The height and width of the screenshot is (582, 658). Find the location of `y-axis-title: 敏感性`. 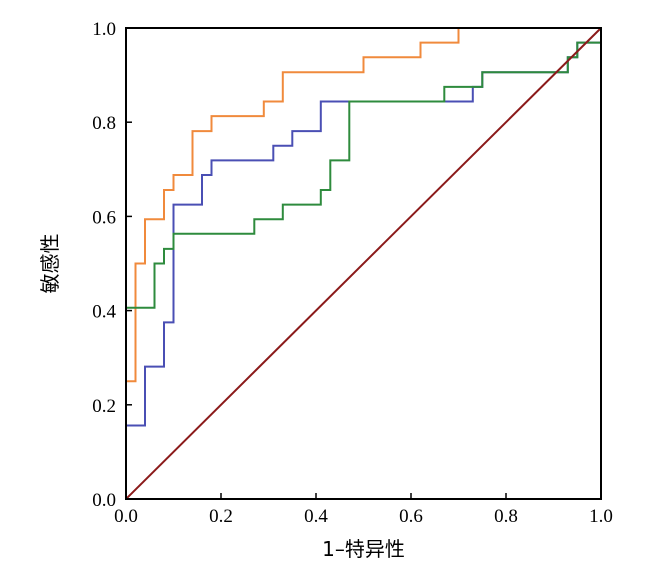

y-axis-title: 敏感性 is located at coordinates (50, 264).